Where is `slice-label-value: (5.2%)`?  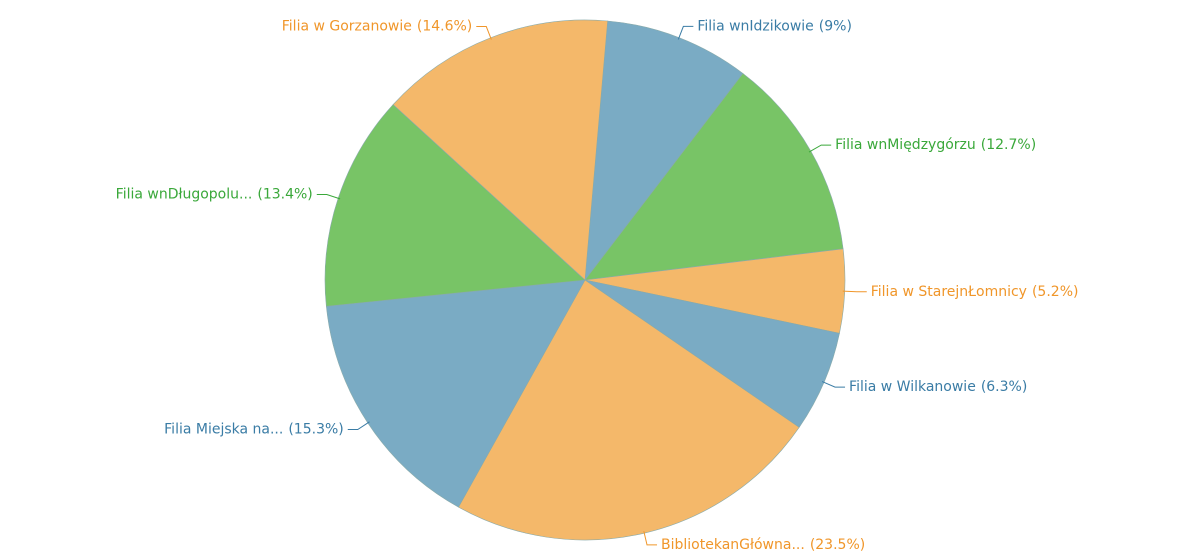
slice-label-value: (5.2%) is located at coordinates (1055, 292).